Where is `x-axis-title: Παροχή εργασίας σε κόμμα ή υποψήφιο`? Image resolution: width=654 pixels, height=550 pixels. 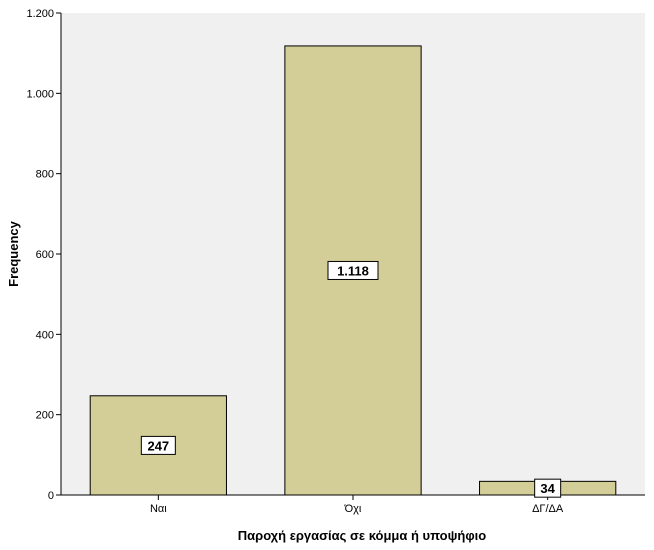
x-axis-title: Παροχή εργασίας σε κόμμα ή υποψήφιο is located at coordinates (362, 535).